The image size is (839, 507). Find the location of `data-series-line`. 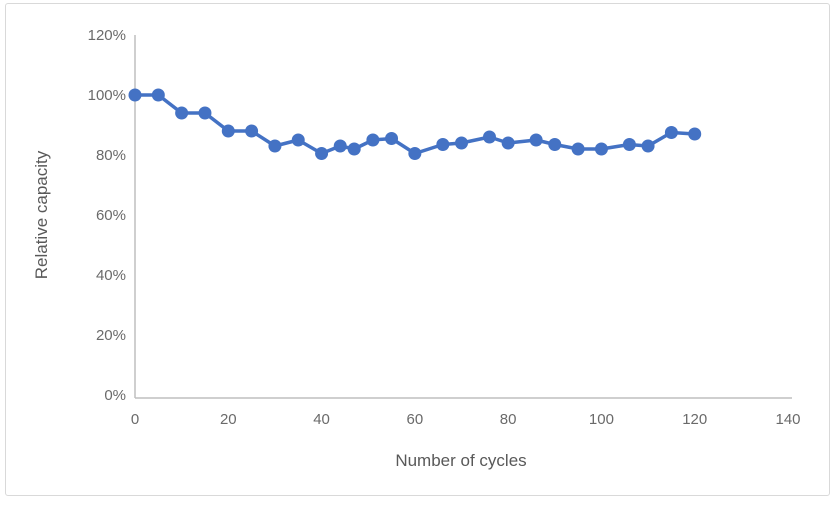

data-series-line is located at coordinates (415, 124).